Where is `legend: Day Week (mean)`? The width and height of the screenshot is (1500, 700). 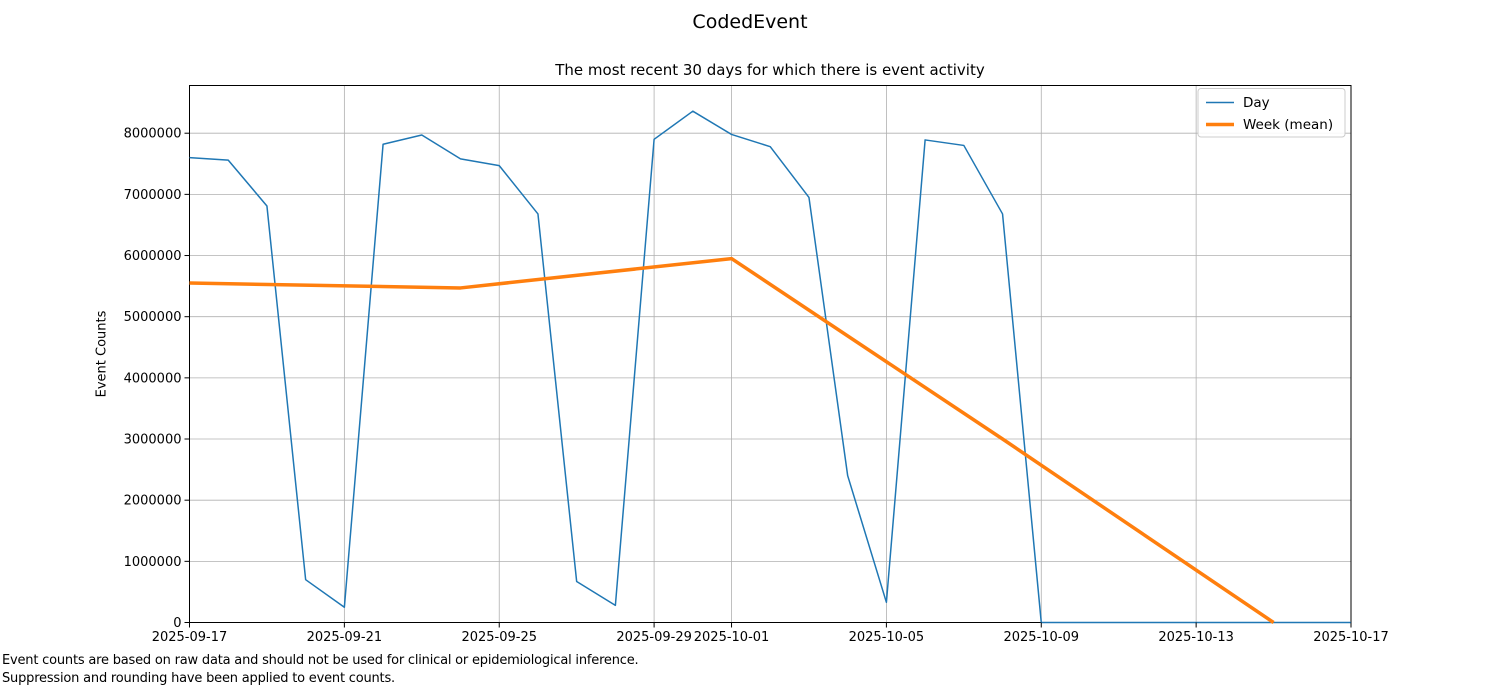 legend: Day Week (mean) is located at coordinates (1271, 113).